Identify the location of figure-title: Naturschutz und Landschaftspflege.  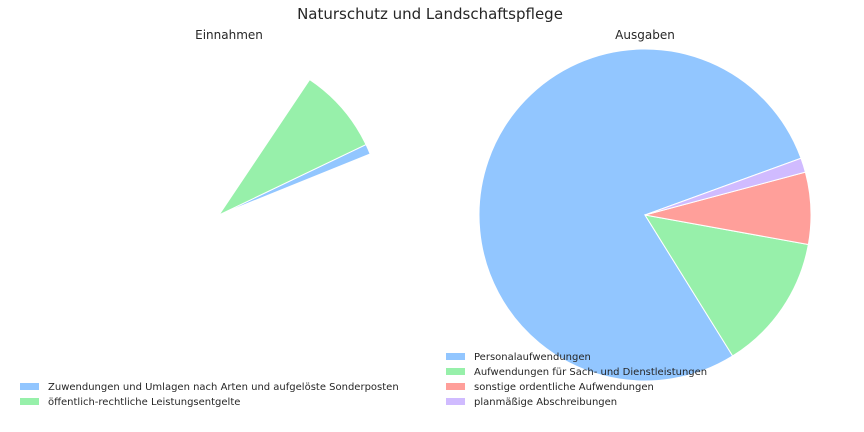
(430, 14).